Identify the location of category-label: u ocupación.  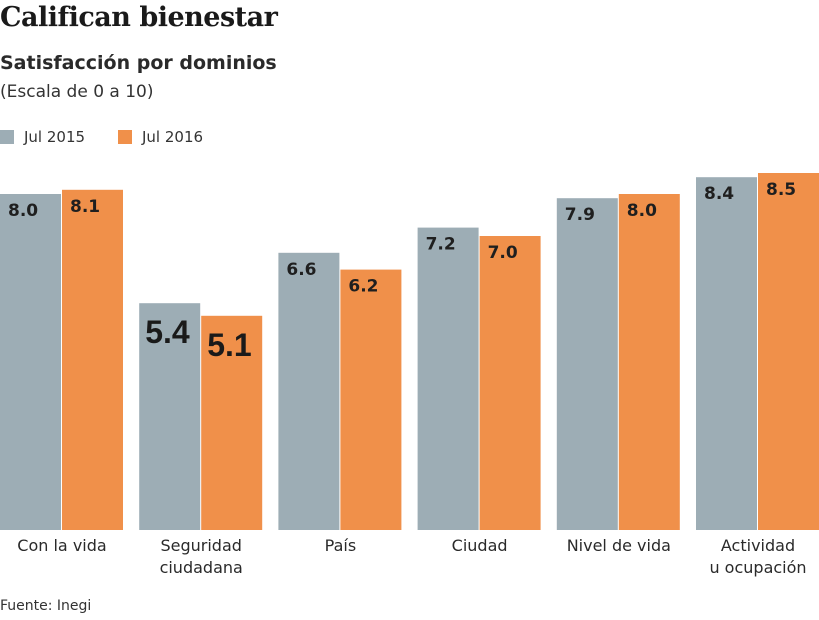
(757, 567).